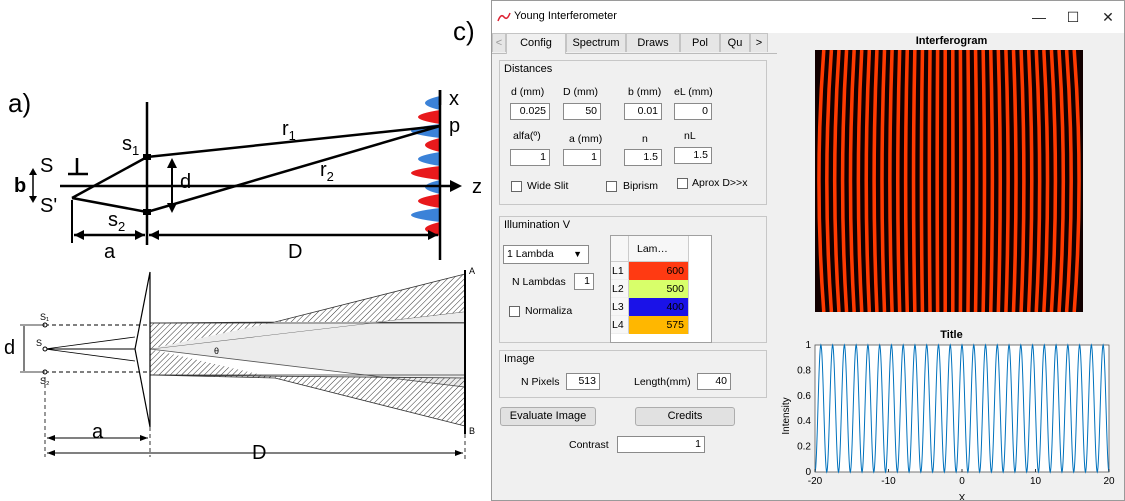  Describe the element at coordinates (327, 171) in the screenshot. I see `label-r2: r2` at that location.